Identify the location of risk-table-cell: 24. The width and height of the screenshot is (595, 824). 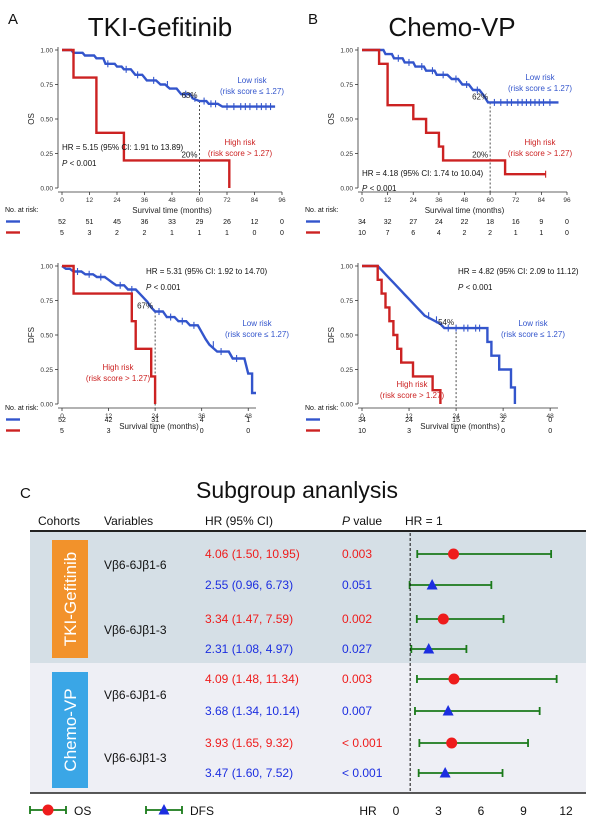
(439, 222).